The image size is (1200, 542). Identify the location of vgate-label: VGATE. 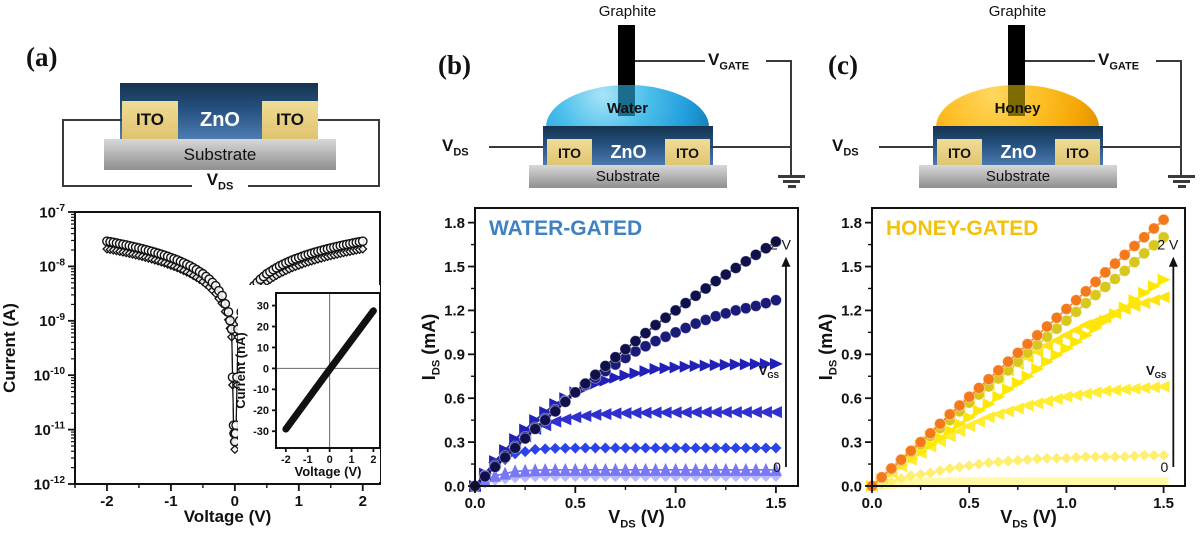
(1118, 61).